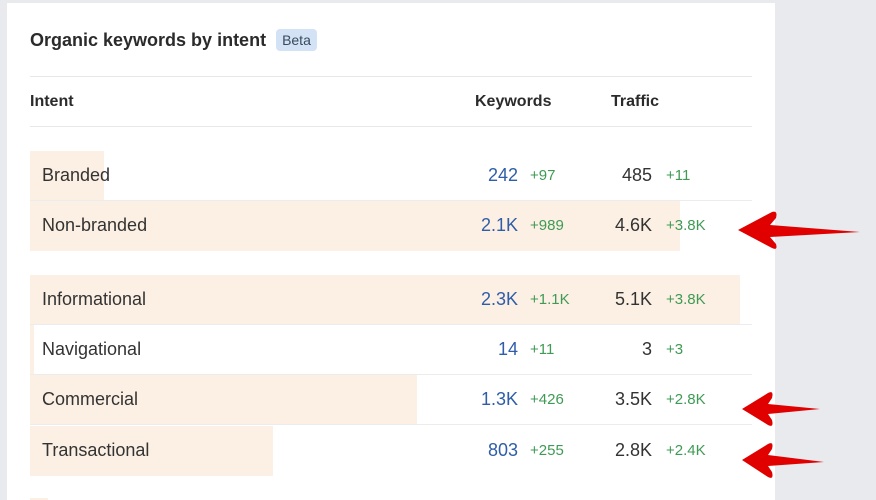 Image resolution: width=876 pixels, height=500 pixels. What do you see at coordinates (148, 39) in the screenshot?
I see `widget-title: Organic keywords by intent` at bounding box center [148, 39].